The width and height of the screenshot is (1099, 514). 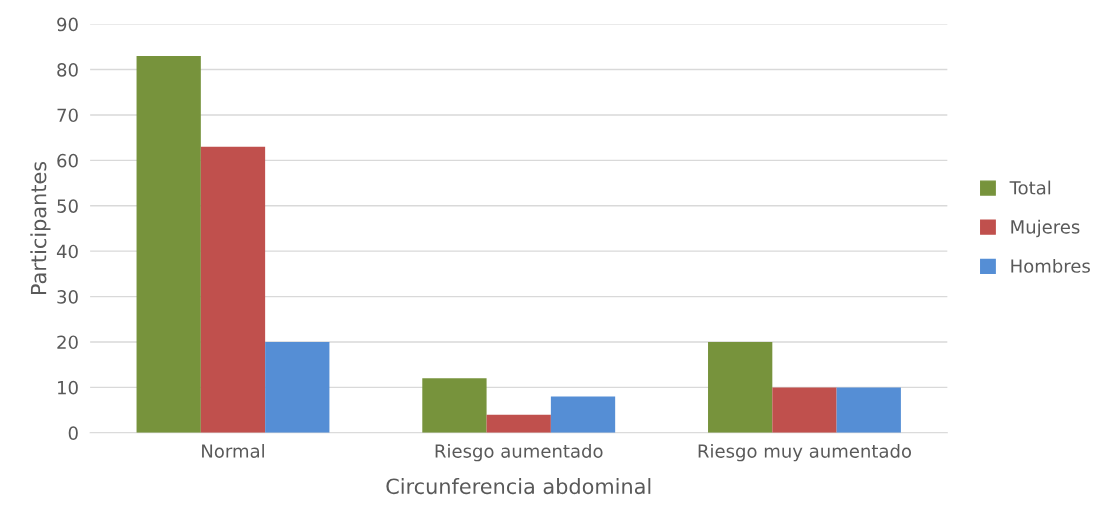 I want to click on y-tick-label: 10, so click(x=68, y=387).